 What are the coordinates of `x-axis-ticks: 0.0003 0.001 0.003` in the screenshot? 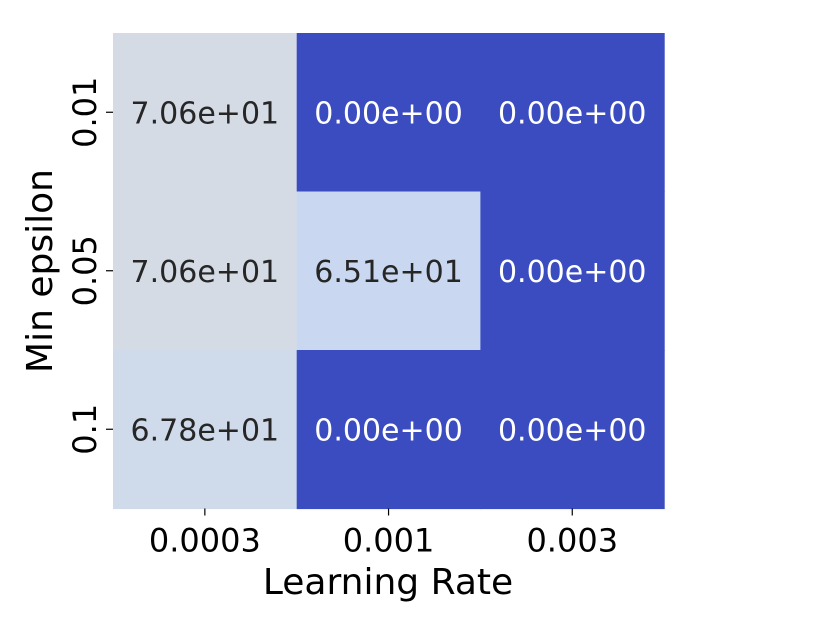 It's located at (383, 534).